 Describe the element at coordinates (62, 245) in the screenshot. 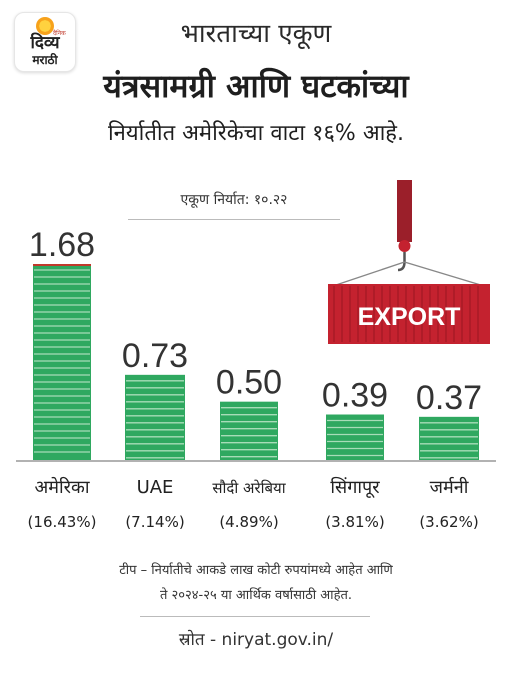

I see `data-label: 1.68` at that location.